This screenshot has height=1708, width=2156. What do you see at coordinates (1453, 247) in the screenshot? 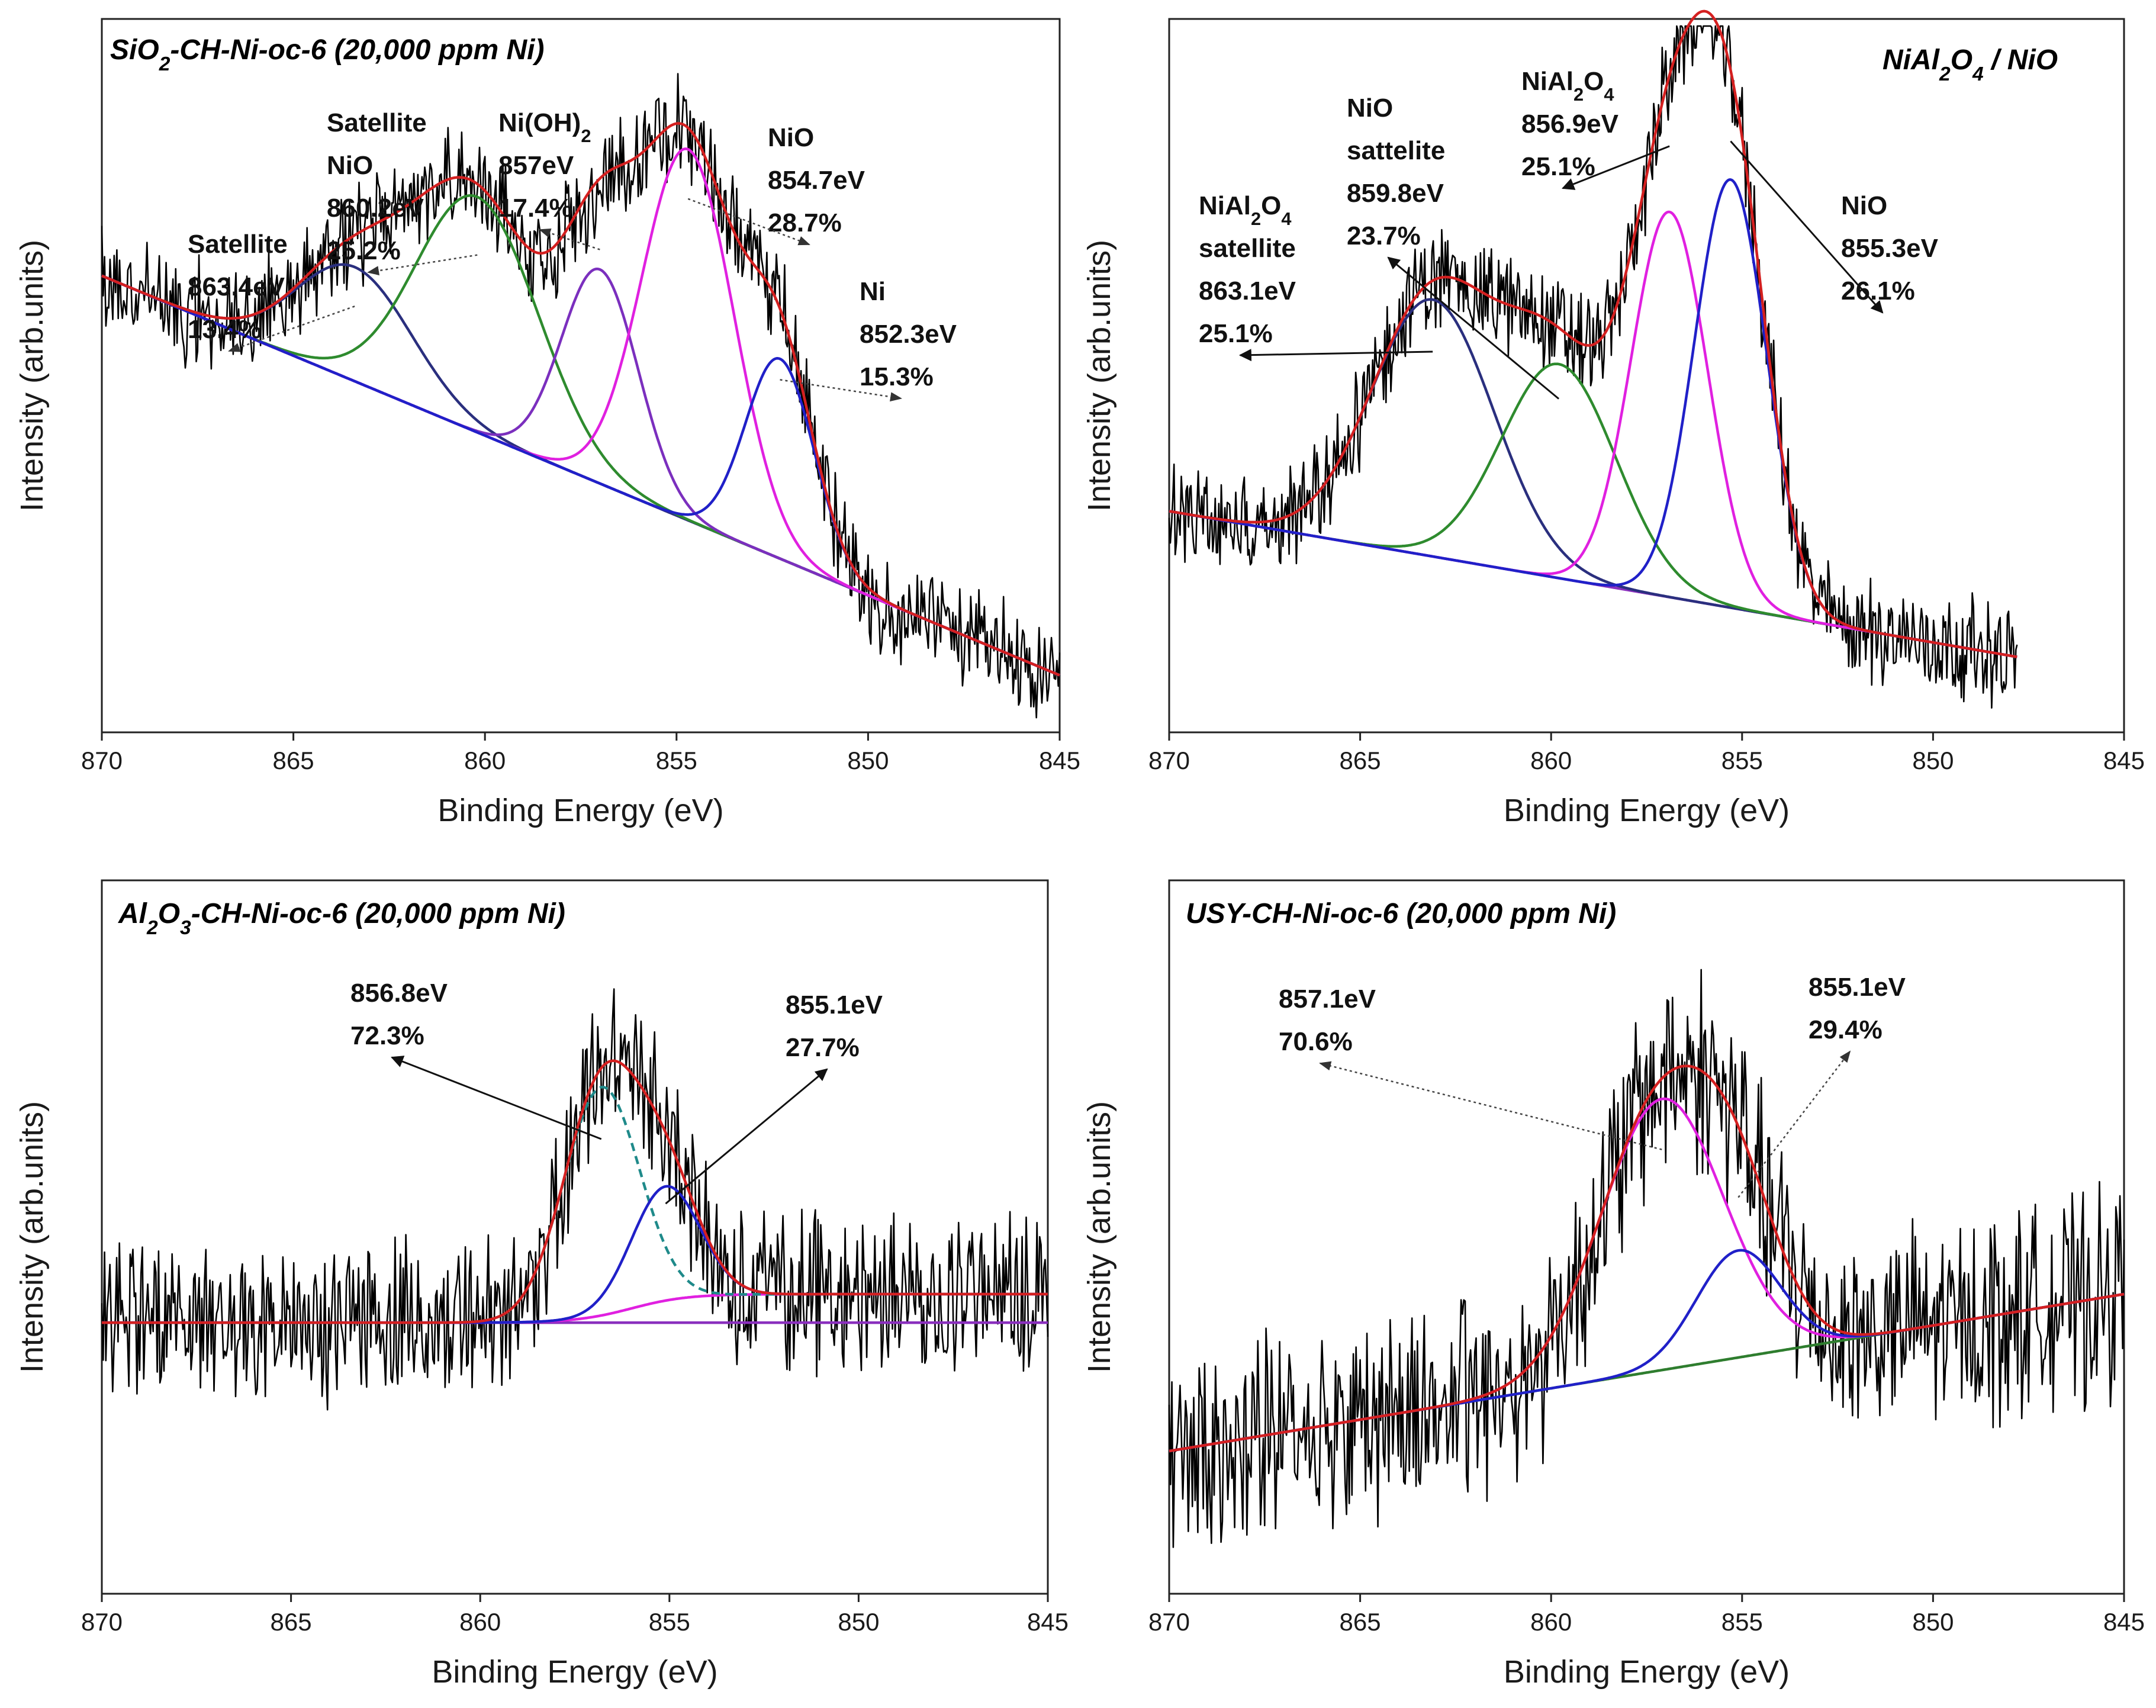
I see `peak-annotation: NiO sattelite 859.8eV 23.7%` at bounding box center [1453, 247].